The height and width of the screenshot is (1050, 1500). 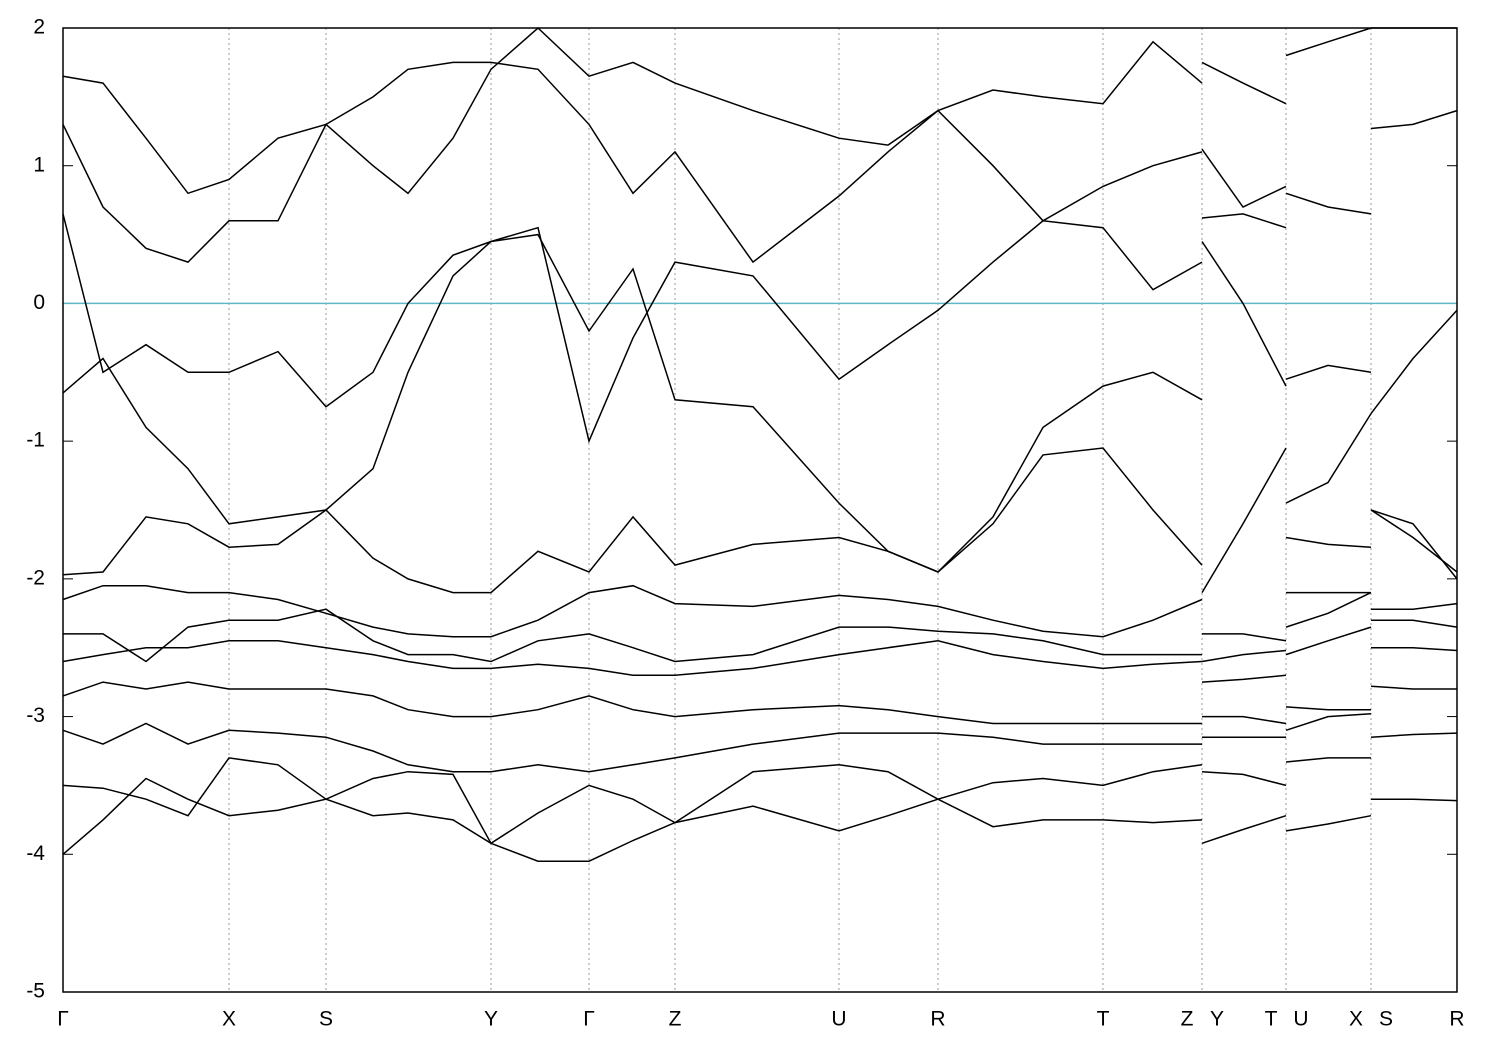 I want to click on y-tick-label: -2, so click(x=35, y=577).